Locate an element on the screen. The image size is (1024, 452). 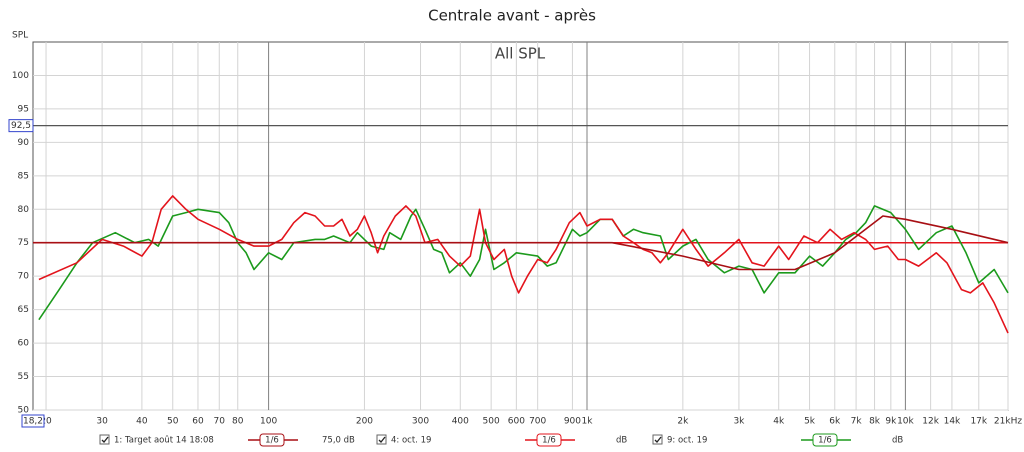
x-tick-label: 400 is located at coordinates (460, 422).